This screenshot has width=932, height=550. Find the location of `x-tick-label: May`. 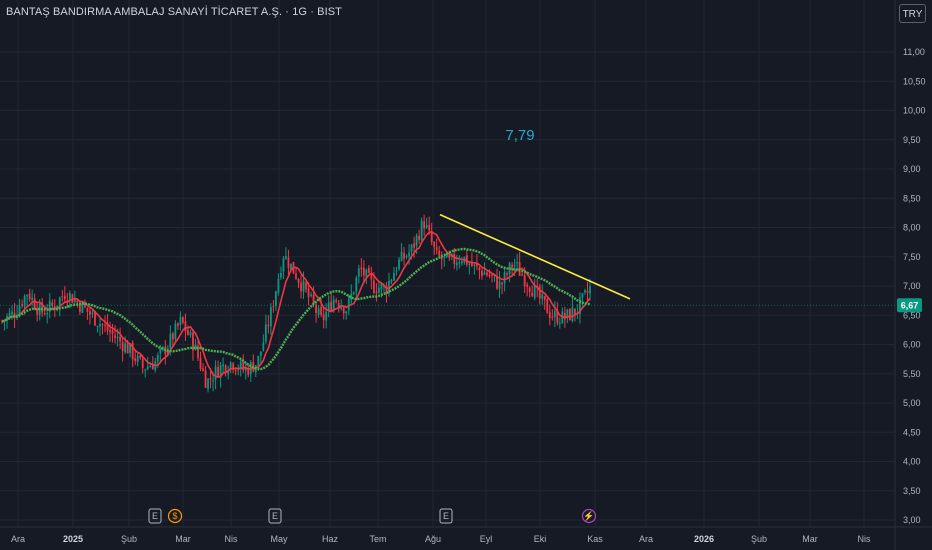

x-tick-label: May is located at coordinates (279, 539).